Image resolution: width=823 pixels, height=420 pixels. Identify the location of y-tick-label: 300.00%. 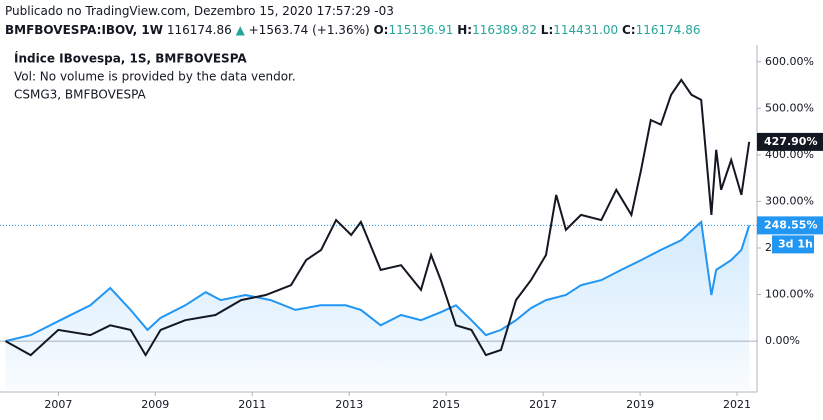
(789, 200).